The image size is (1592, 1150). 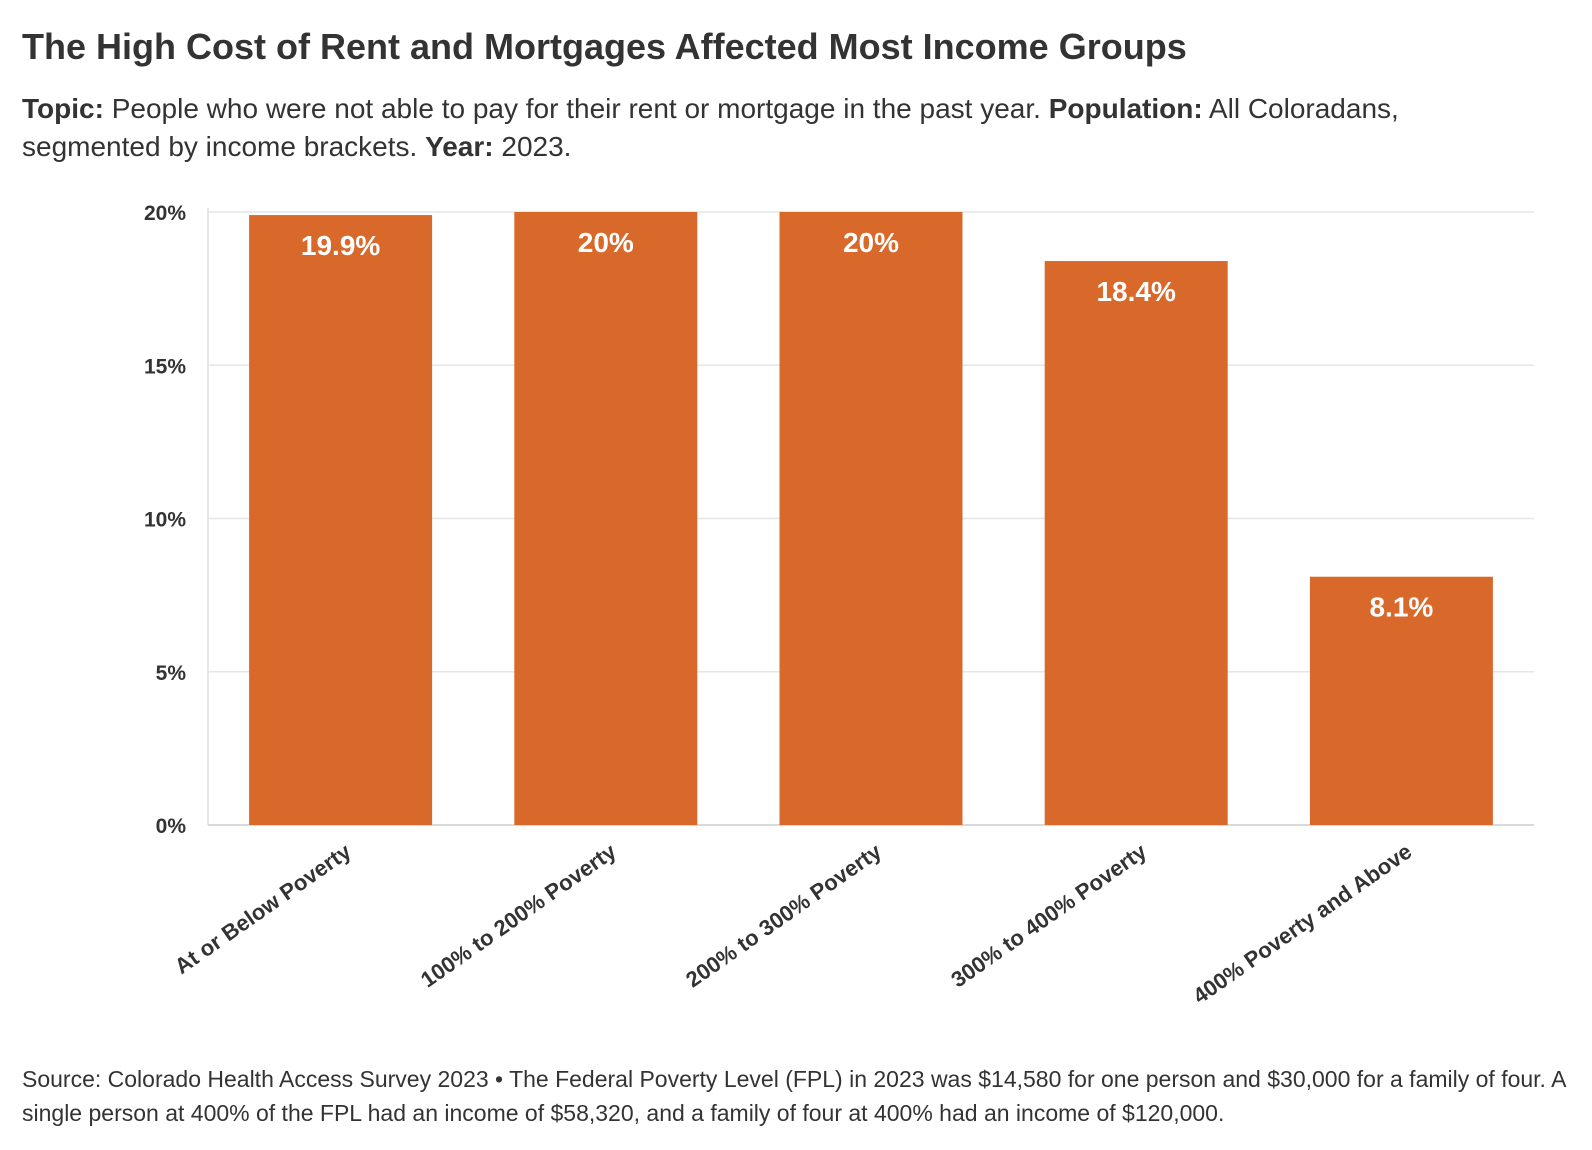 I want to click on y-tick-label: 20%, so click(x=165, y=213).